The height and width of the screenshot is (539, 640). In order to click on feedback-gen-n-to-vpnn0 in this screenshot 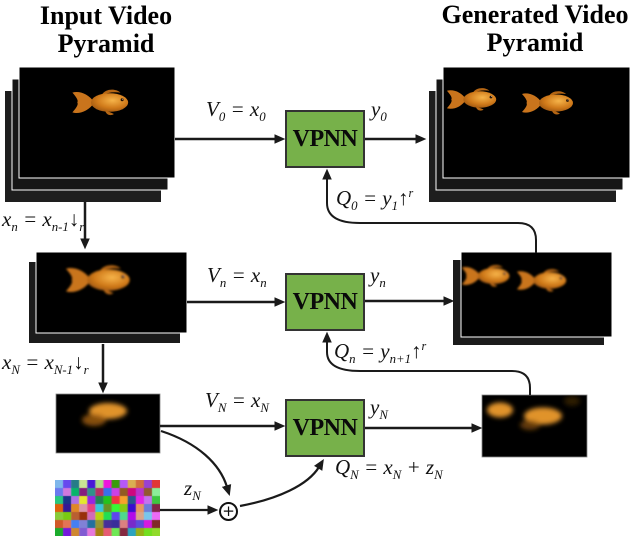, I will do `click(429, 210)`.